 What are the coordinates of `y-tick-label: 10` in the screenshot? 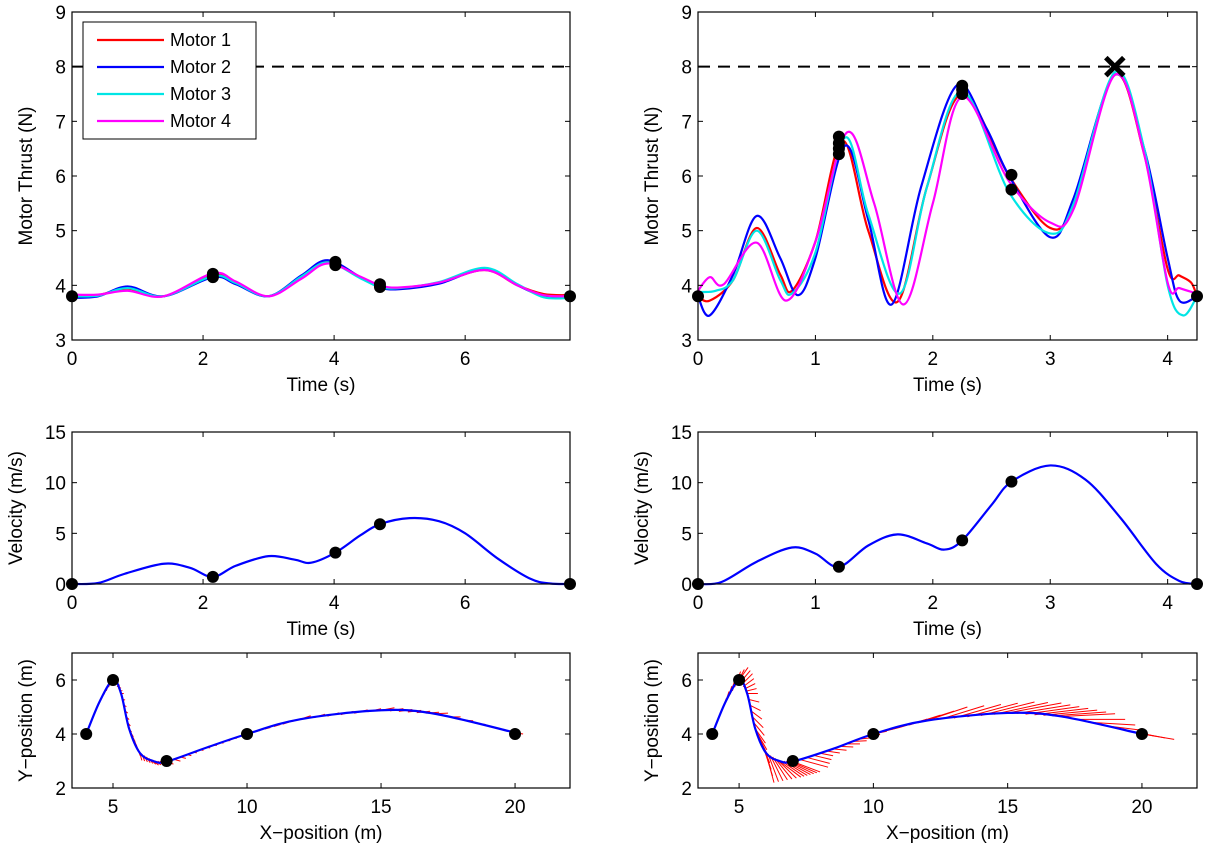 It's located at (681, 484).